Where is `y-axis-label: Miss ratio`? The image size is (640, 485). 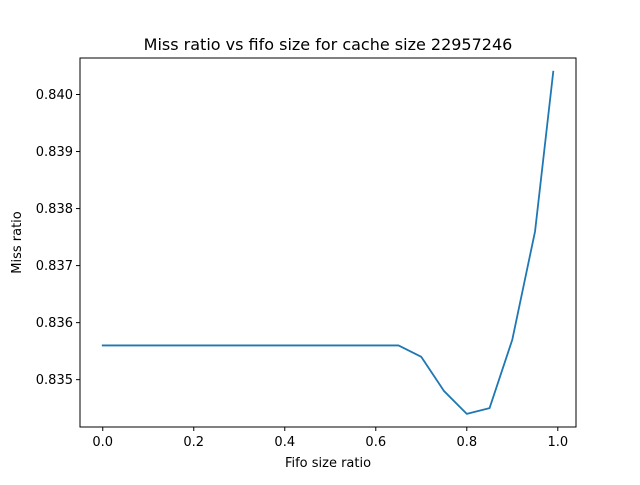 y-axis-label: Miss ratio is located at coordinates (17, 242).